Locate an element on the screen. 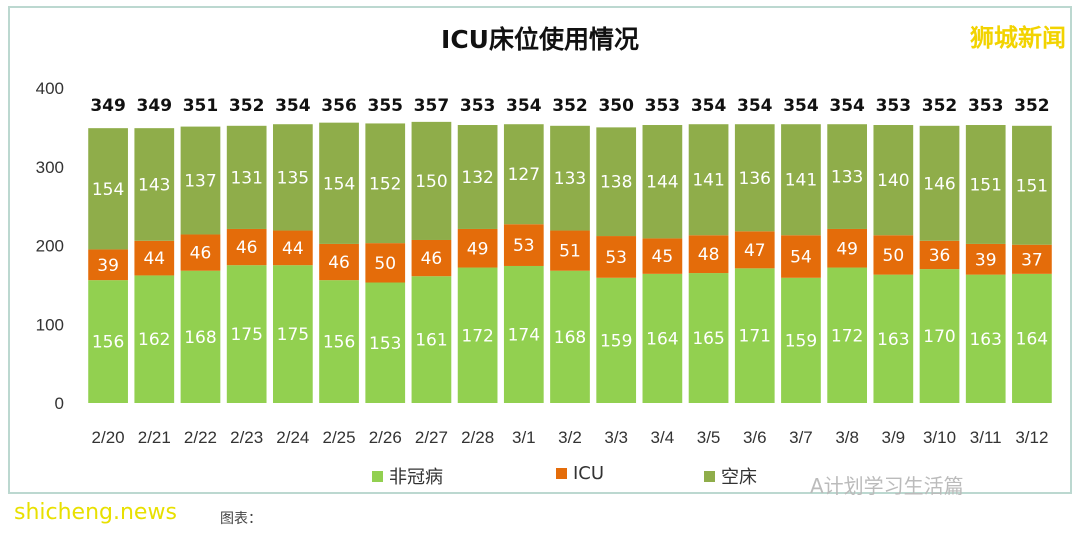 The width and height of the screenshot is (1080, 535). x-tick-label: 3/4 is located at coordinates (663, 437).